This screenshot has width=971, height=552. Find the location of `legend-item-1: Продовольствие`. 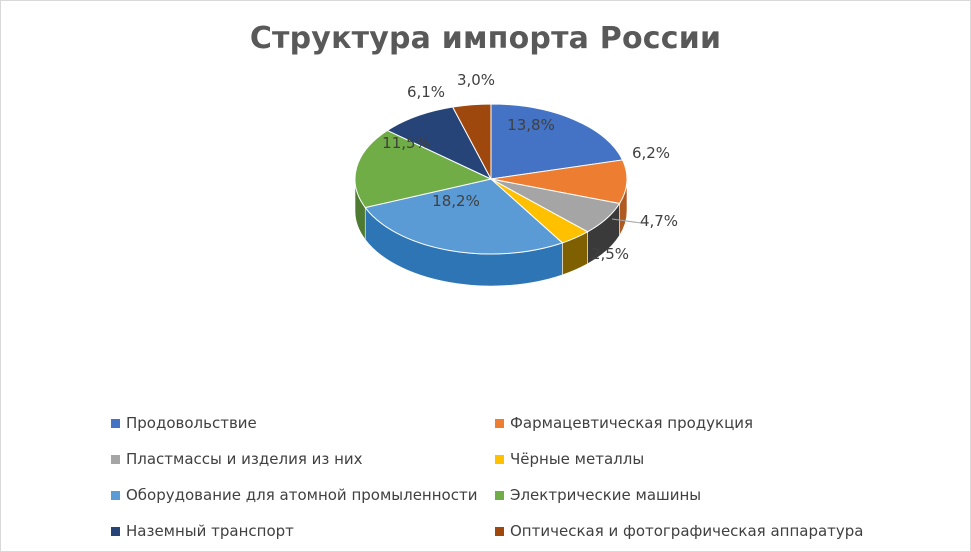

legend-item-1: Продовольствие is located at coordinates (303, 423).